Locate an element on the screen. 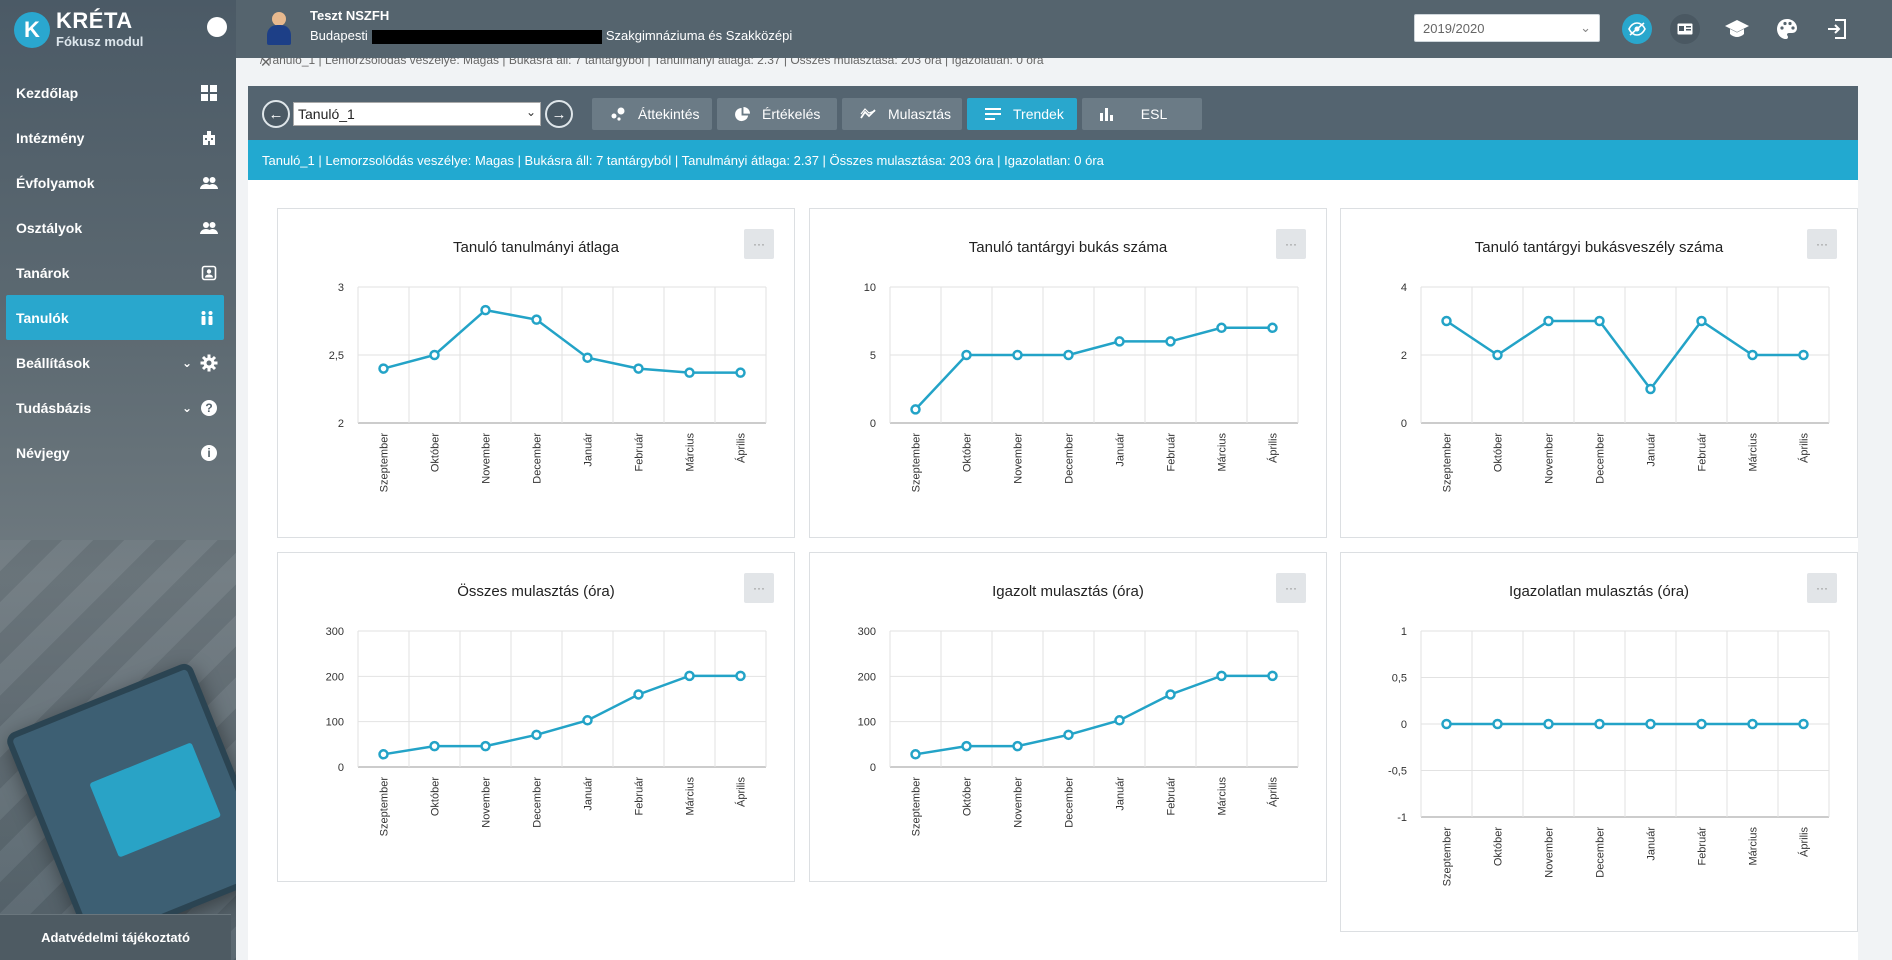 The height and width of the screenshot is (960, 1892). sidebar-item-intezmeny: Intézmény is located at coordinates (118, 137).